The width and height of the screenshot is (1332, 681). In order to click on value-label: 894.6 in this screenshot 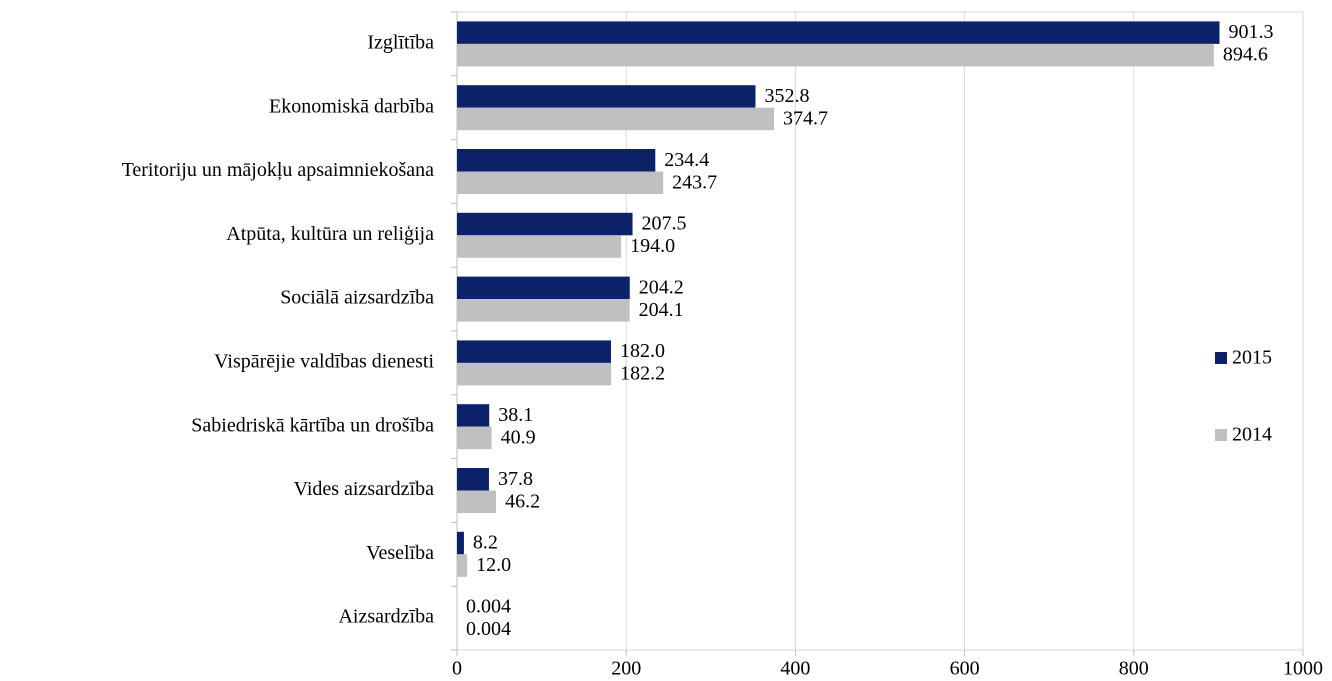, I will do `click(1245, 55)`.